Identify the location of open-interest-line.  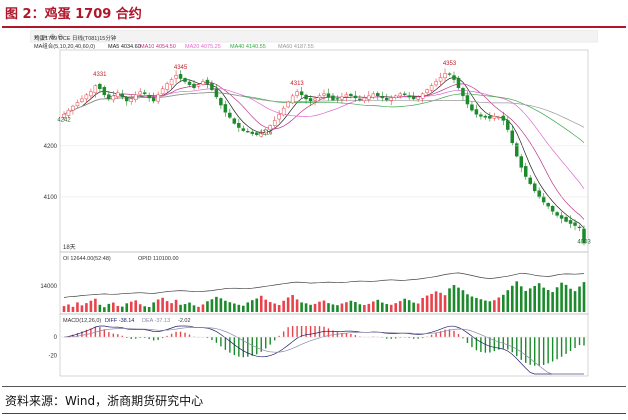
(324, 285).